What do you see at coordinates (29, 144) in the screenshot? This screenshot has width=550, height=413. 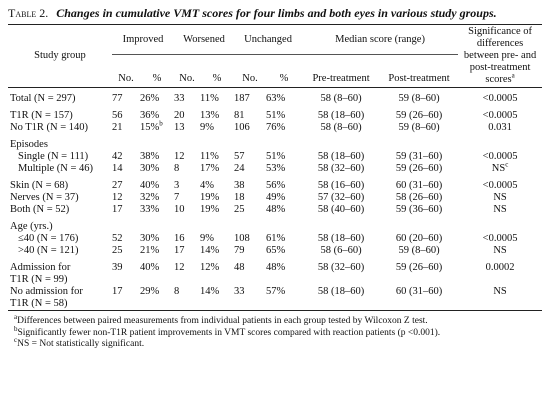 I see `section-label: Episodes` at bounding box center [29, 144].